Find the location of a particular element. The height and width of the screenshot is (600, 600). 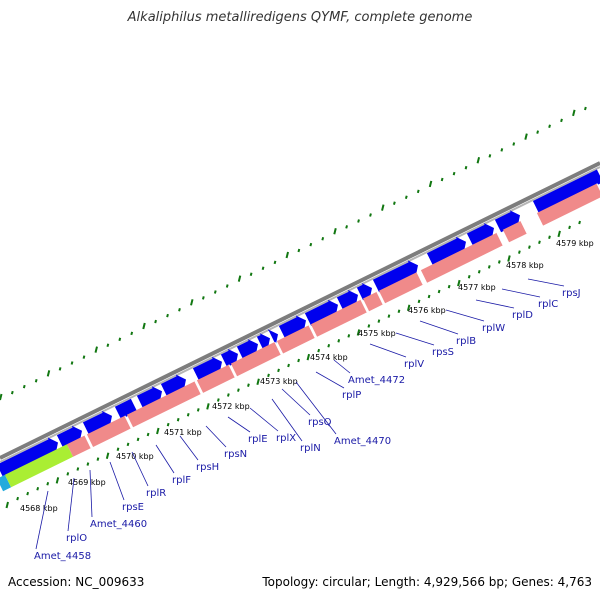

gene-label: rplO is located at coordinates (76, 538).